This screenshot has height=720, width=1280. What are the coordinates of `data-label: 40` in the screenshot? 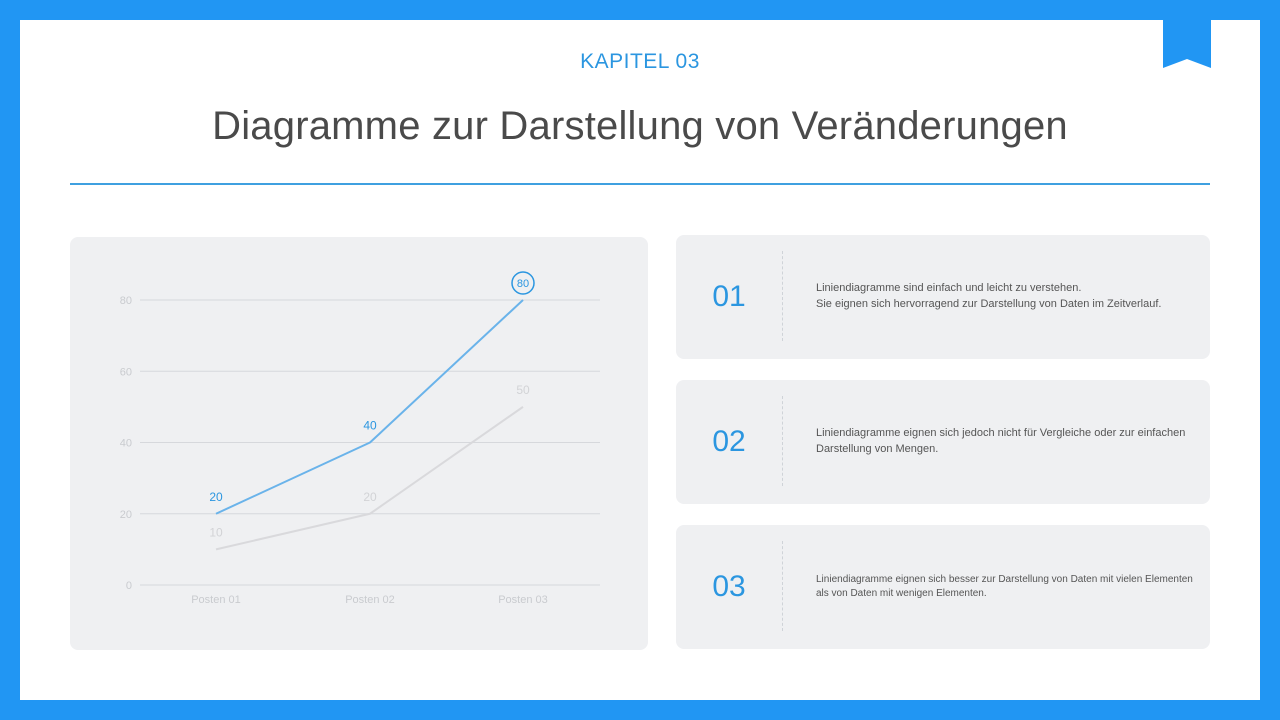 It's located at (370, 426).